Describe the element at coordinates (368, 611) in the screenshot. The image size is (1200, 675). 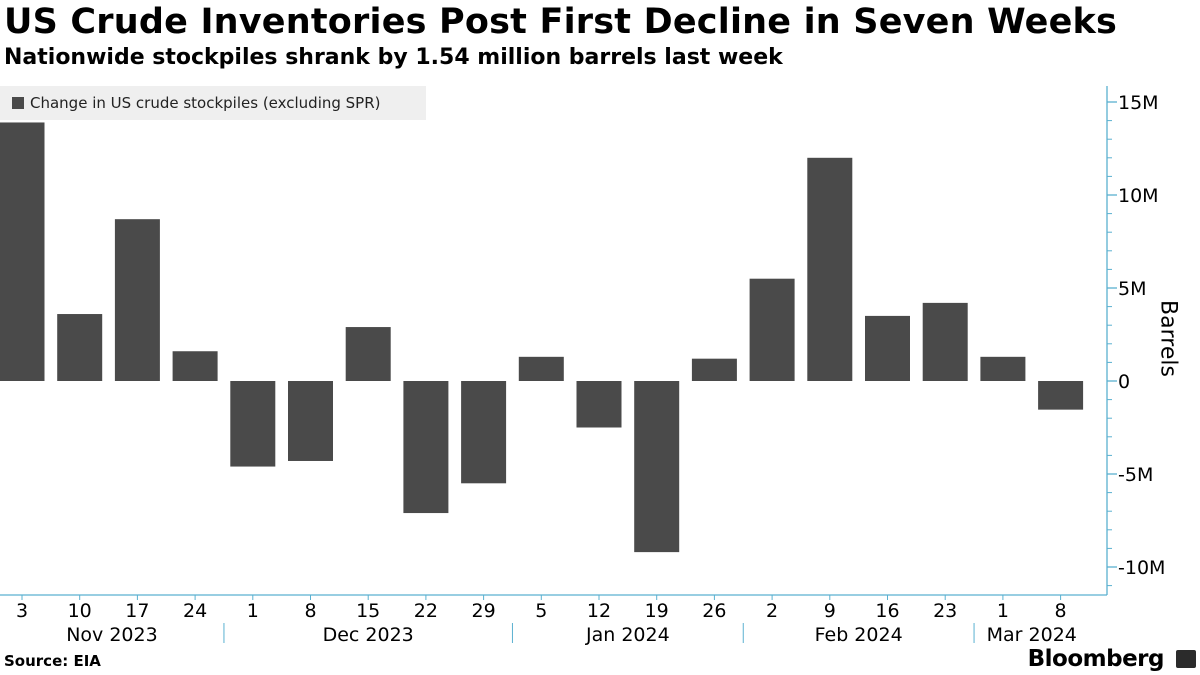
I see `x-tick-label: 15` at that location.